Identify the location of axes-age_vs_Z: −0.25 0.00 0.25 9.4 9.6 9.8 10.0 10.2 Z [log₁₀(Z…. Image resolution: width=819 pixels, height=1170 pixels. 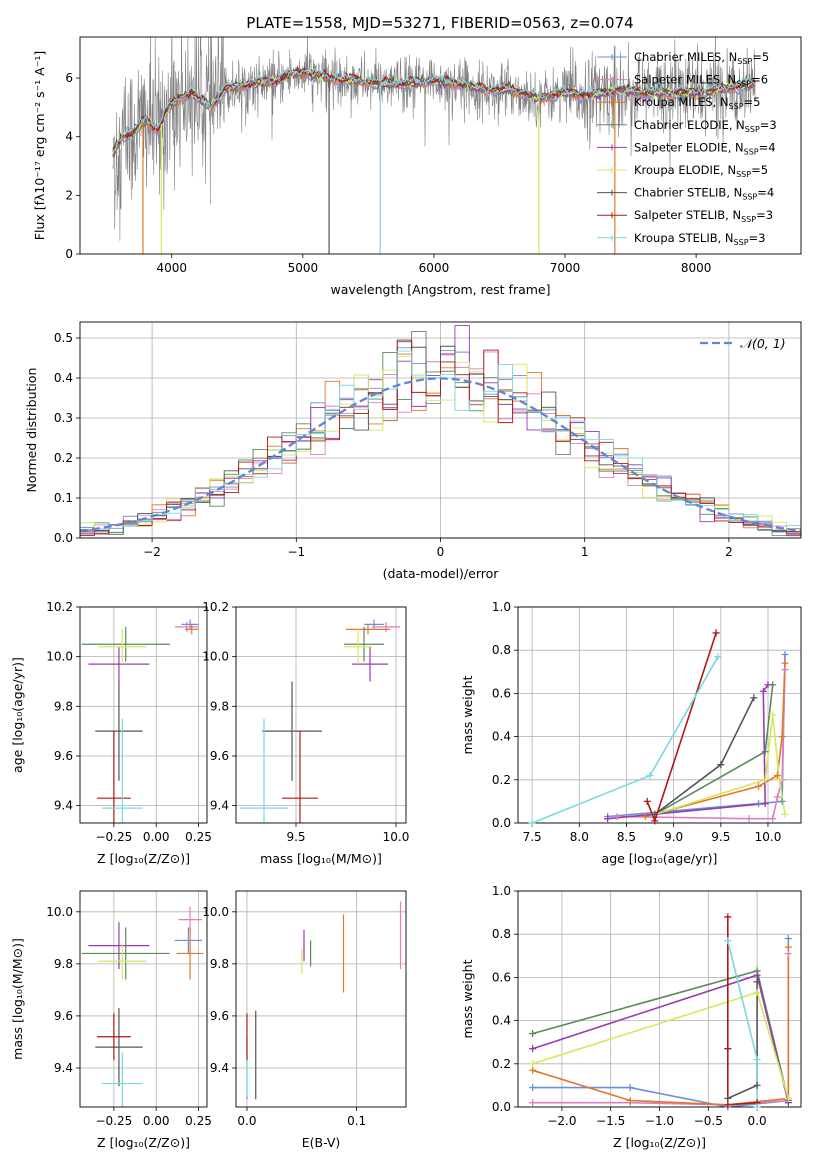
(111, 733).